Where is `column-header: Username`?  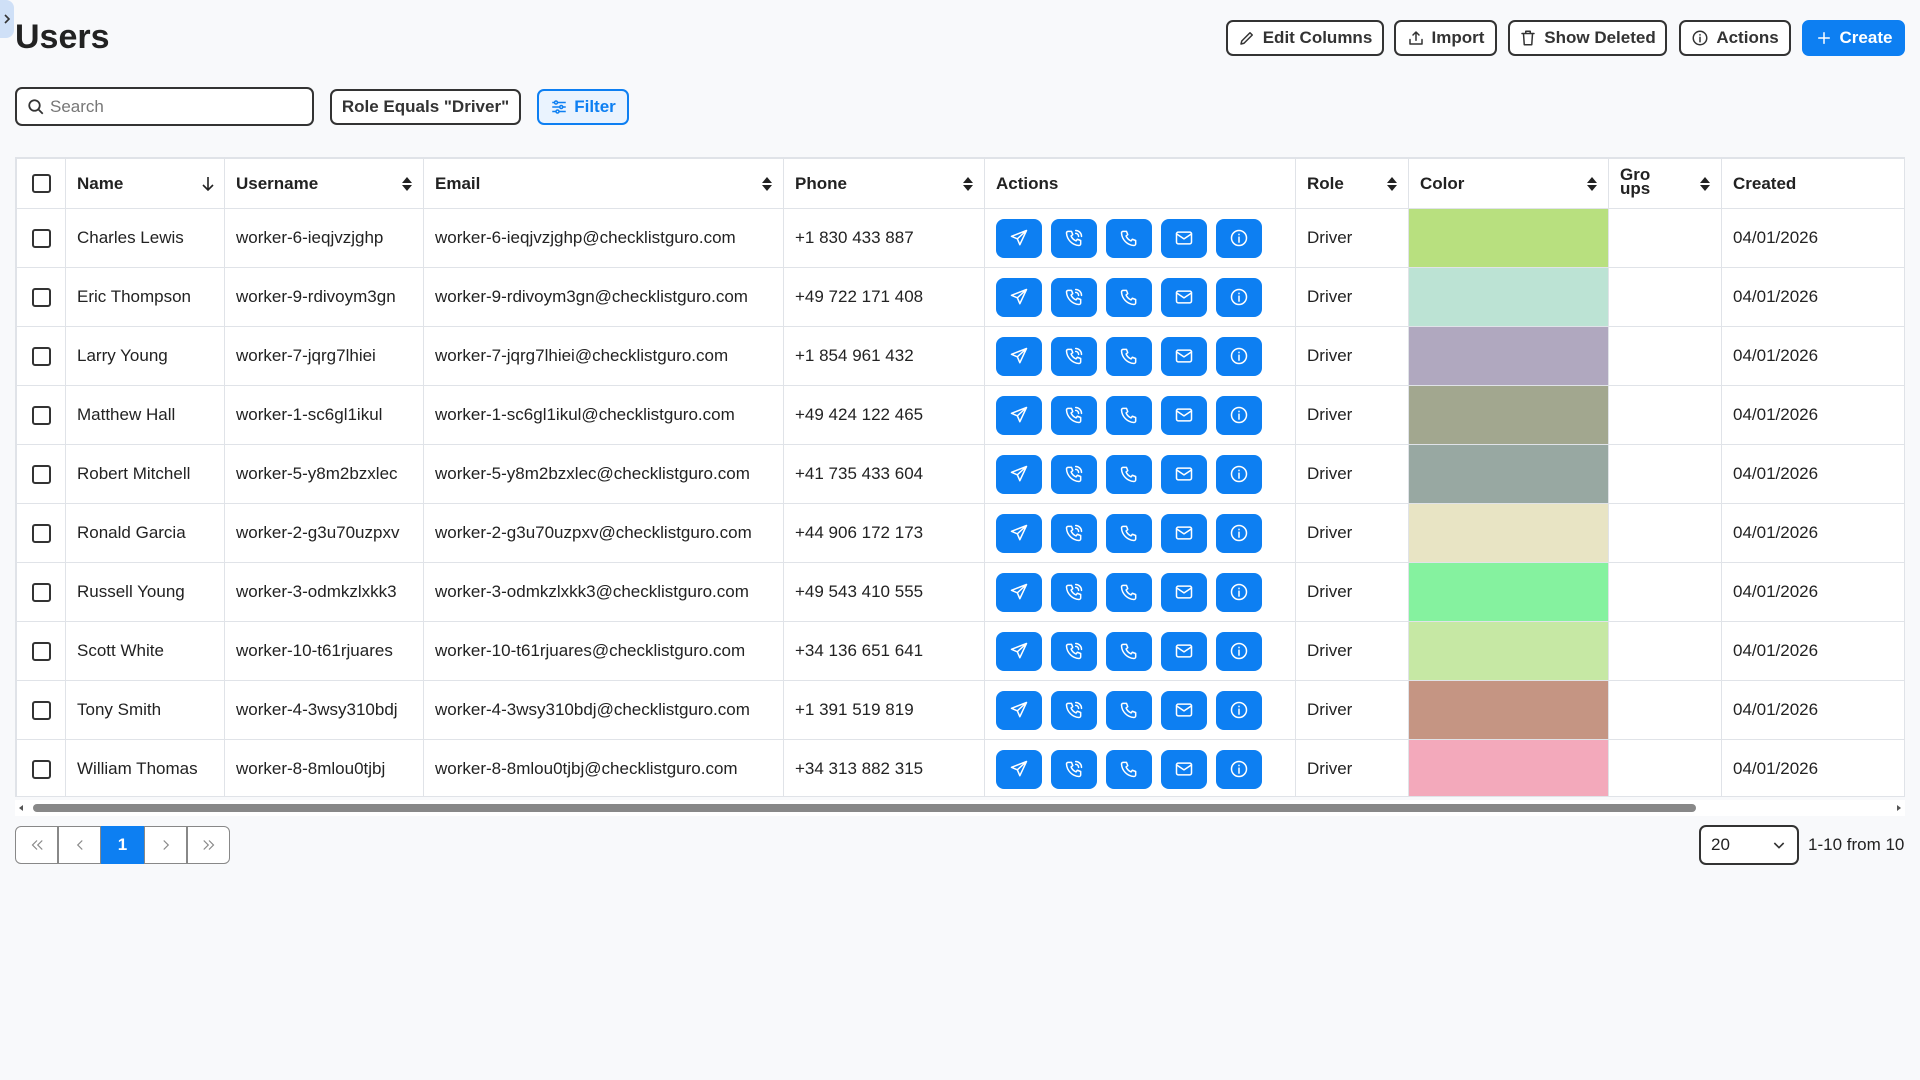 column-header: Username is located at coordinates (324, 183).